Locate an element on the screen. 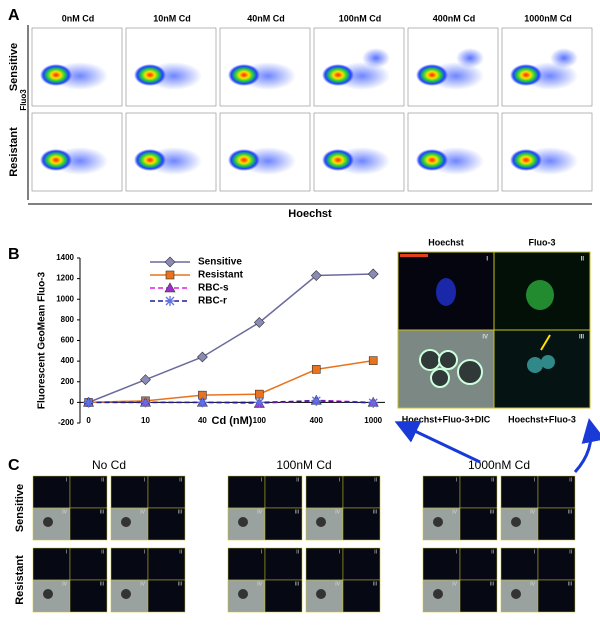 The height and width of the screenshot is (625, 600). condition-header: 40nM Cd is located at coordinates (266, 18).